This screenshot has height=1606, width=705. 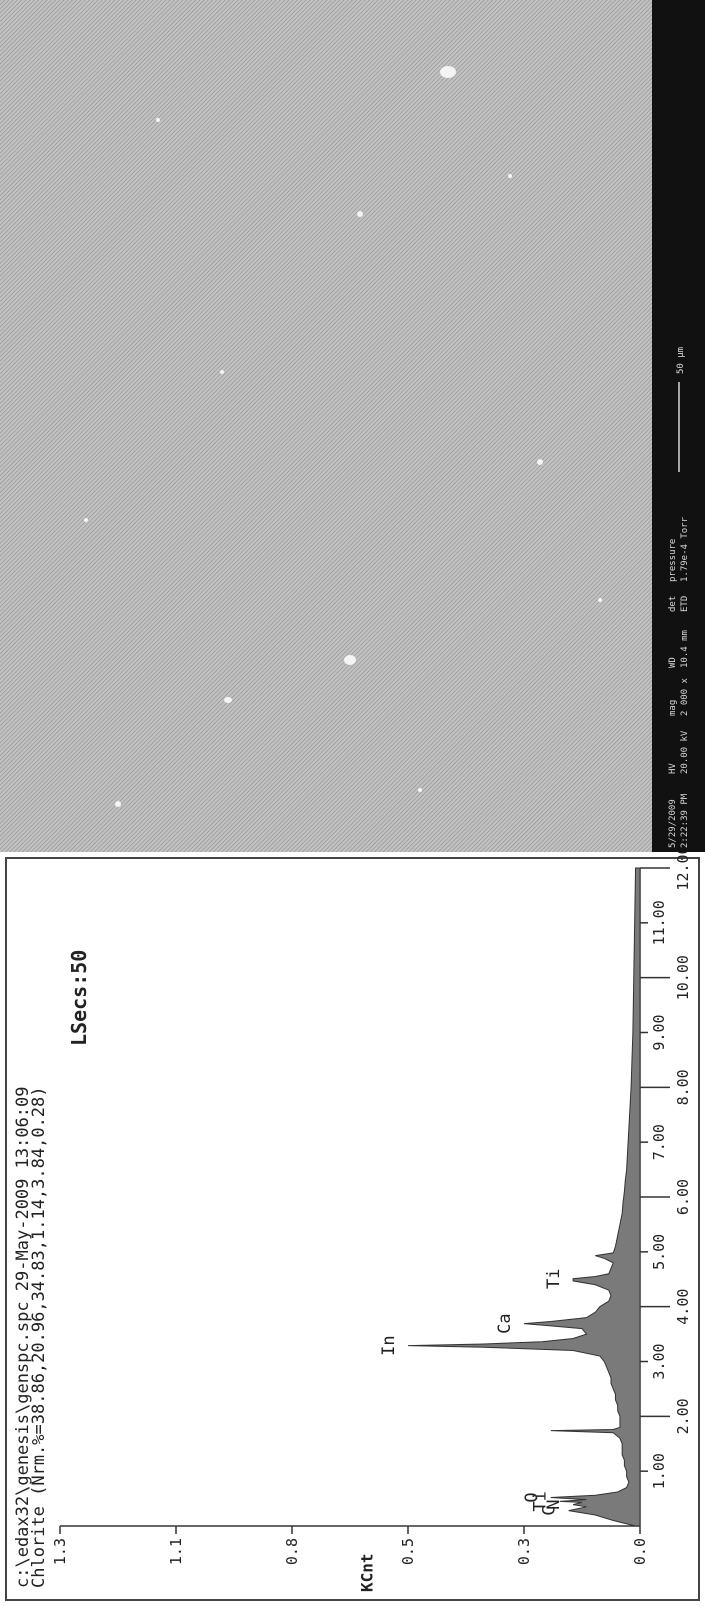 I want to click on y-tick-label: 0.8, so click(x=292, y=1551).